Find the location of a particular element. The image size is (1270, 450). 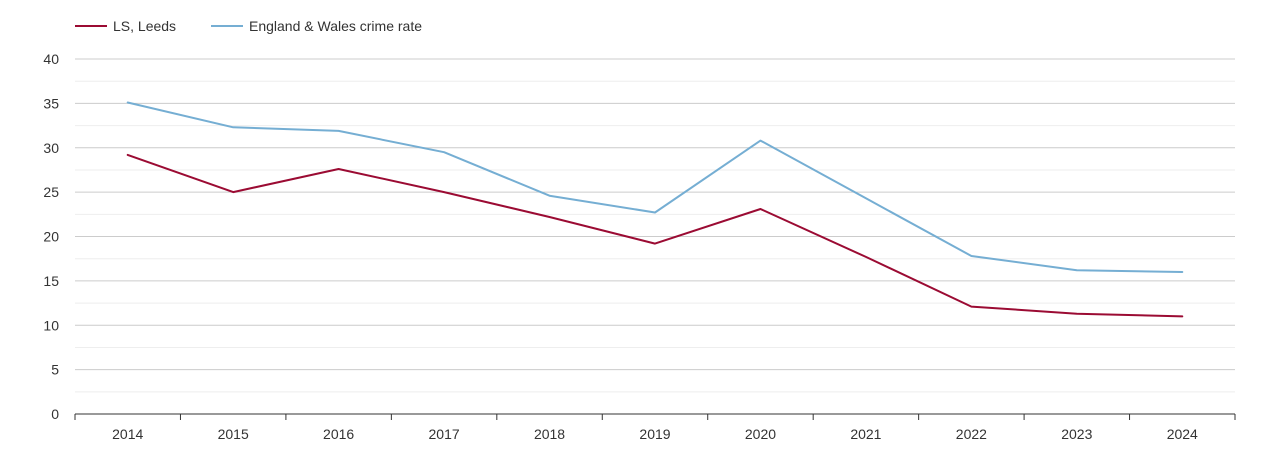

x-tick-label: 2019 is located at coordinates (654, 434).